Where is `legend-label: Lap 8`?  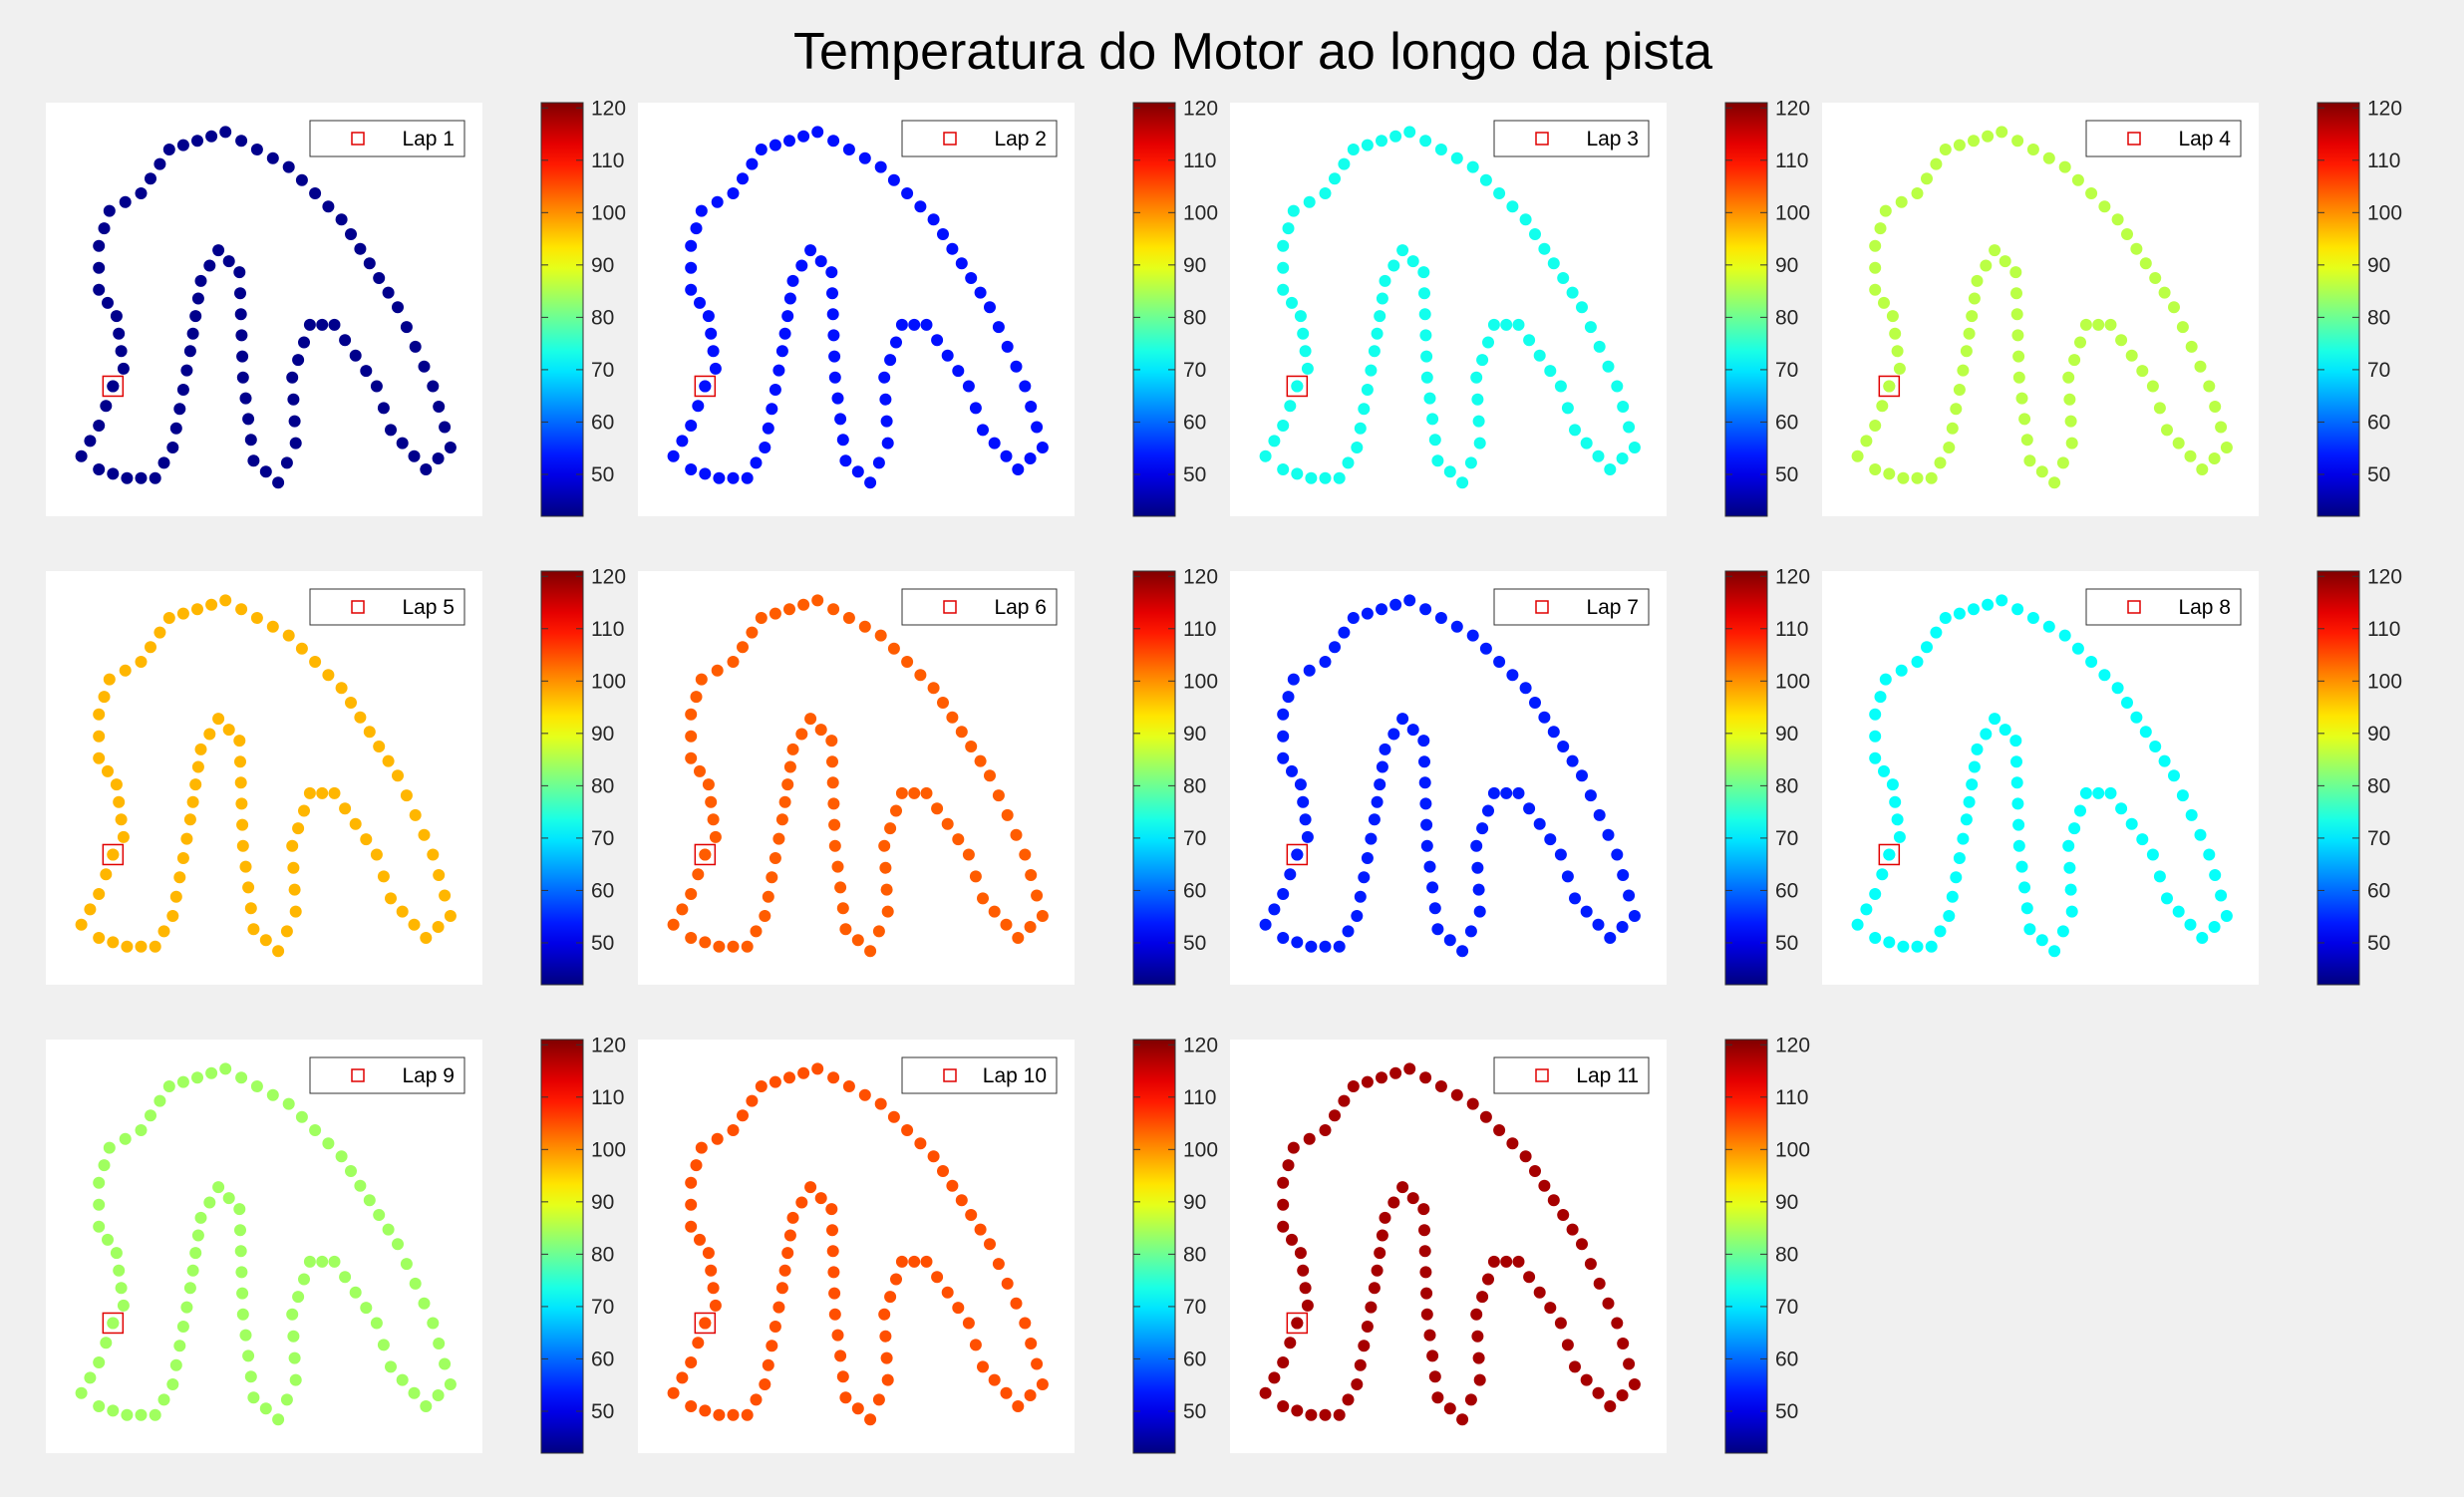 legend-label: Lap 8 is located at coordinates (2205, 607).